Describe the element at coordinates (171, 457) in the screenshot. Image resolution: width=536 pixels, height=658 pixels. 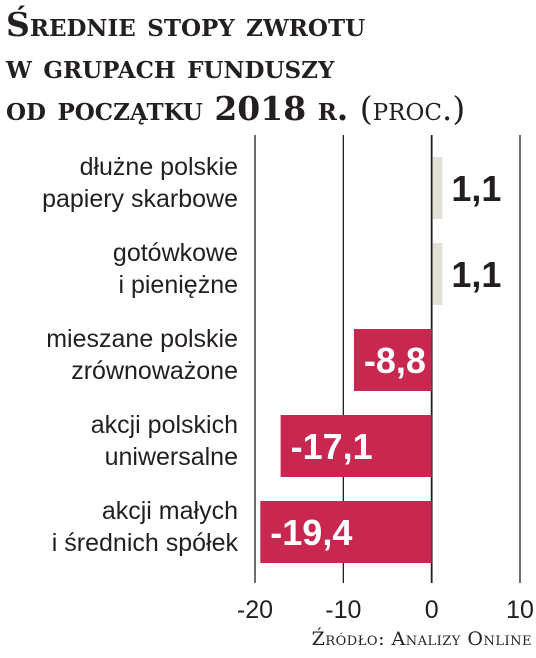
I see `category-label-3-1: uniwersalne` at that location.